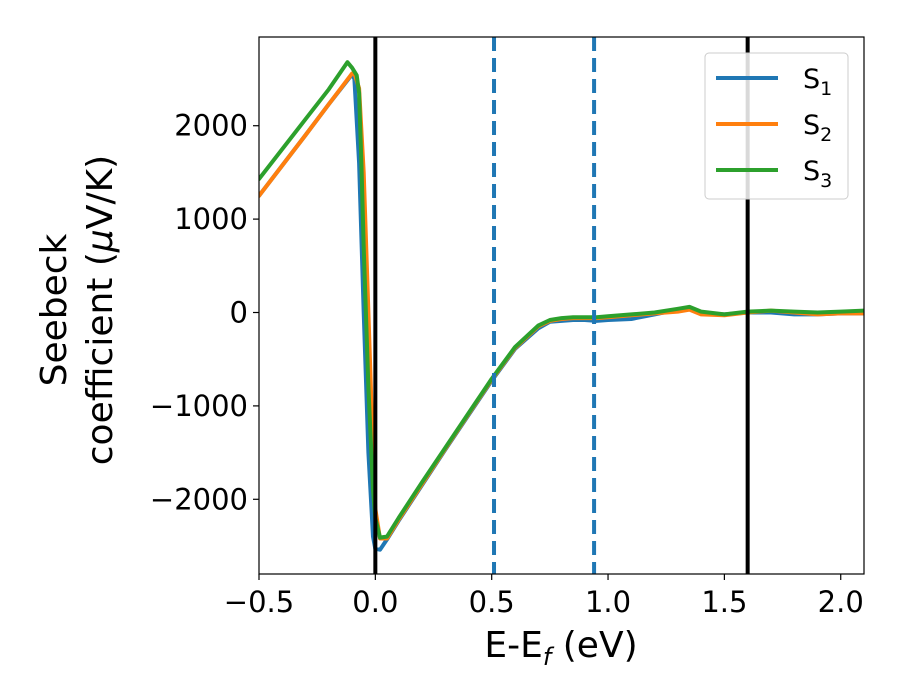 The width and height of the screenshot is (900, 700). Describe the element at coordinates (817, 174) in the screenshot. I see `legend-label-s3: S3` at that location.